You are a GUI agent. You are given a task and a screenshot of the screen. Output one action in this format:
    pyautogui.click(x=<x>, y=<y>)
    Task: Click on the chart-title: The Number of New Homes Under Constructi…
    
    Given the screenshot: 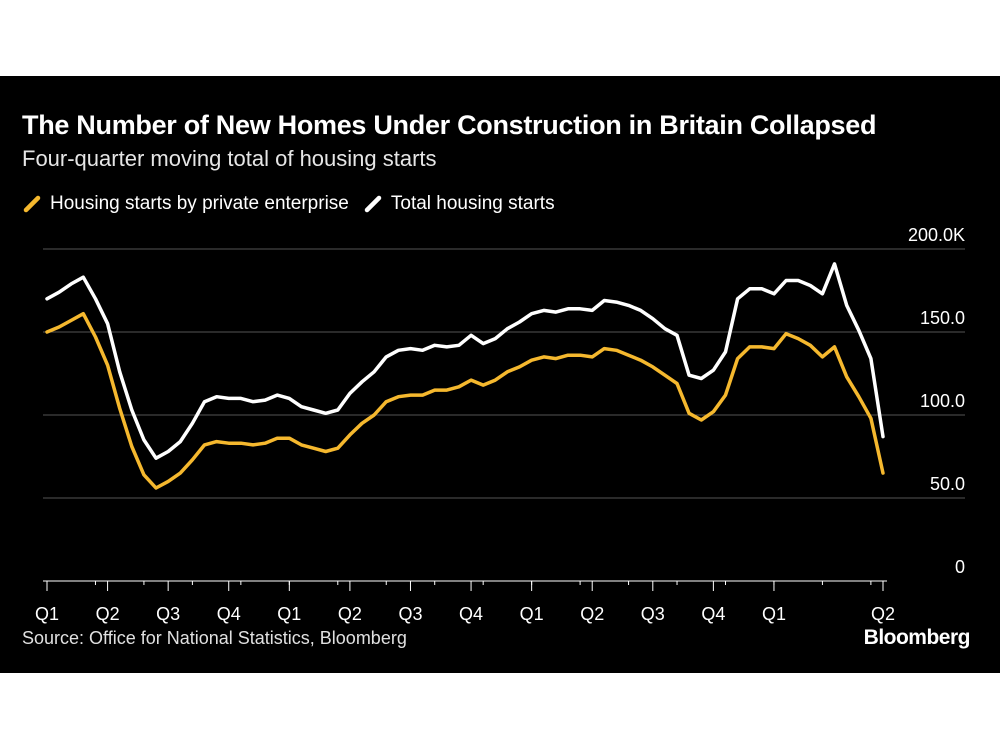 What is the action you would take?
    pyautogui.click(x=449, y=125)
    